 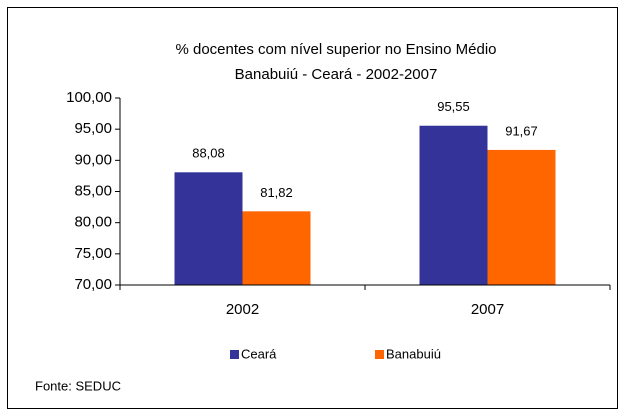 I want to click on source: Fonte: SEDUC, so click(x=78, y=385).